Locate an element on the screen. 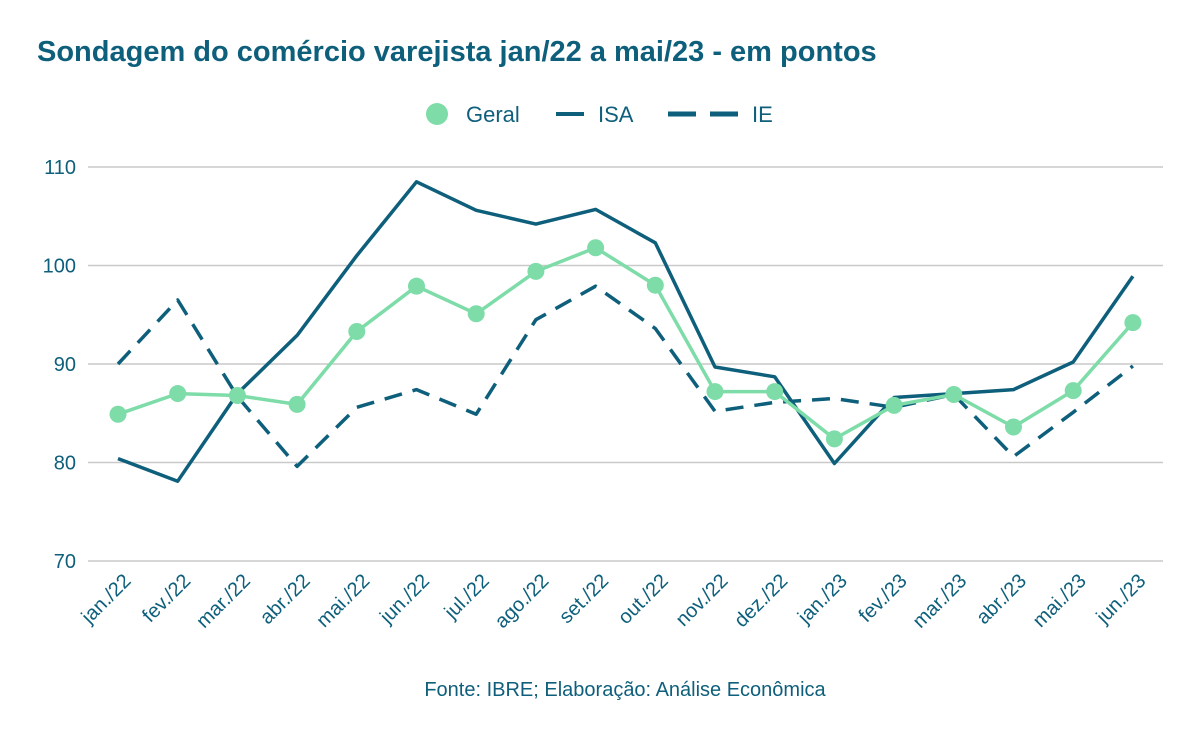 Image resolution: width=1200 pixels, height=742 pixels. x-tick-label: ago./22 is located at coordinates (522, 601).